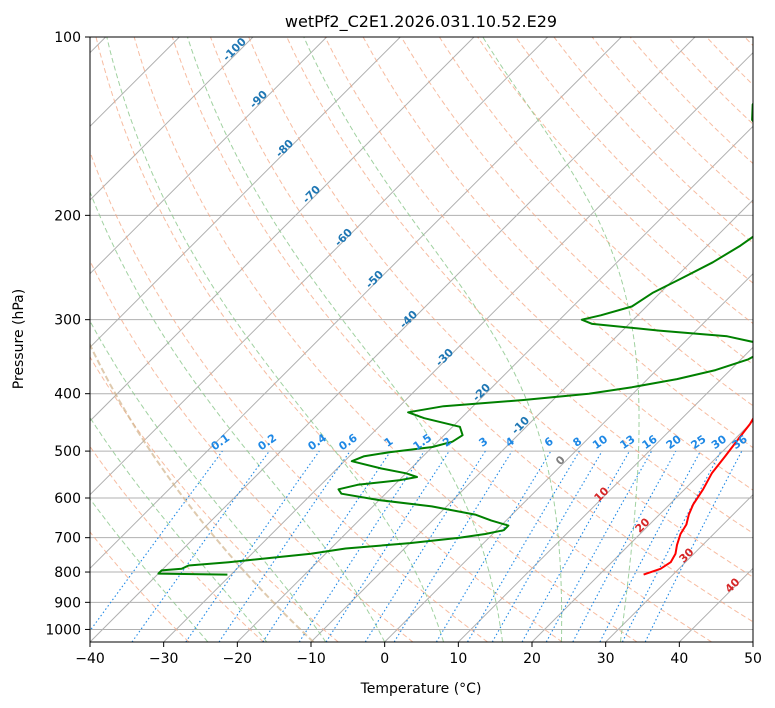 Image resolution: width=775 pixels, height=708 pixels. I want to click on y-tick-label: 800, so click(67, 573).